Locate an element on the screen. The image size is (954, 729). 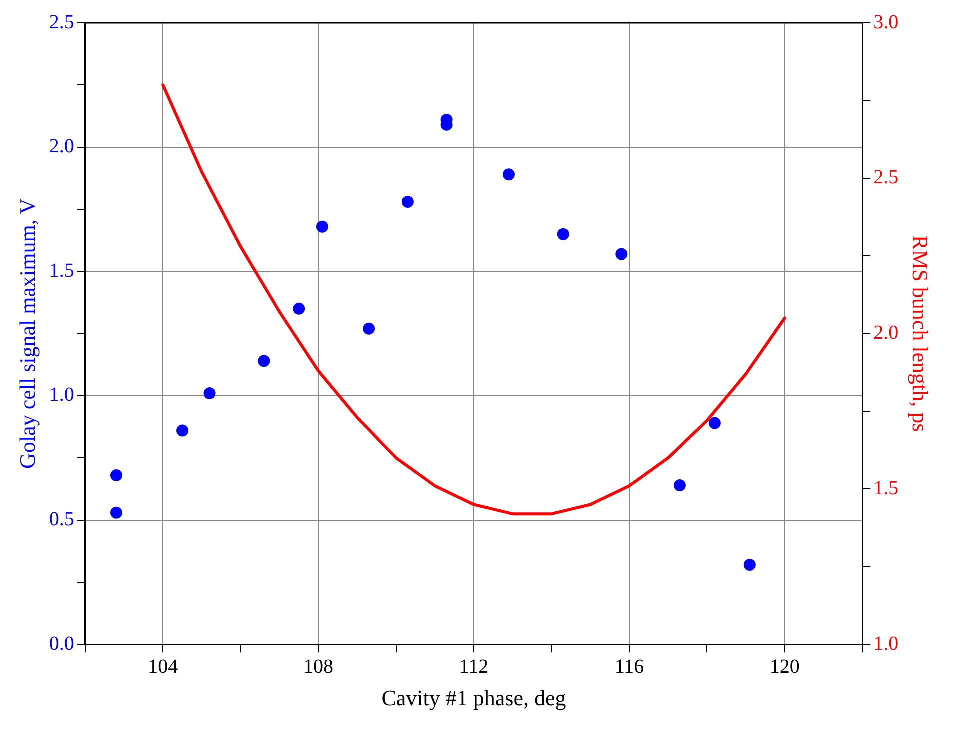
y-tick-label: 2.0 is located at coordinates (61, 147).